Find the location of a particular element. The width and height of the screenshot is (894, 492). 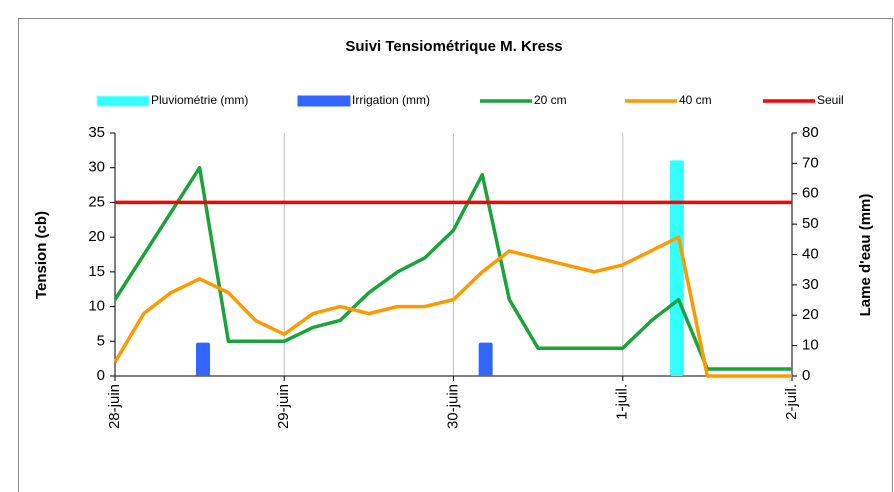

y2-tick-label: 10 is located at coordinates (810, 345).